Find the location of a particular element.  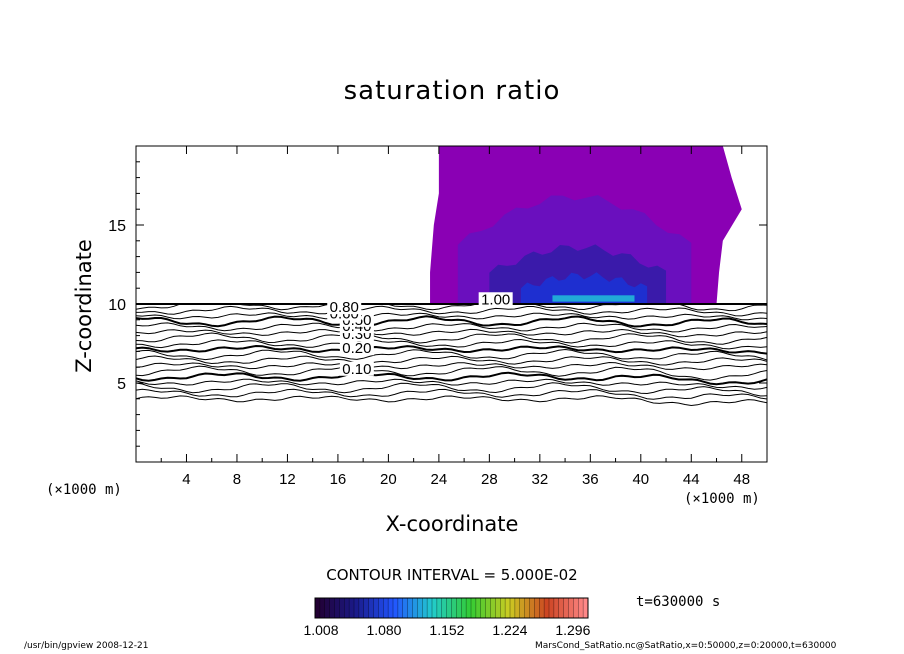

contour-label: 0.20 is located at coordinates (356, 348).